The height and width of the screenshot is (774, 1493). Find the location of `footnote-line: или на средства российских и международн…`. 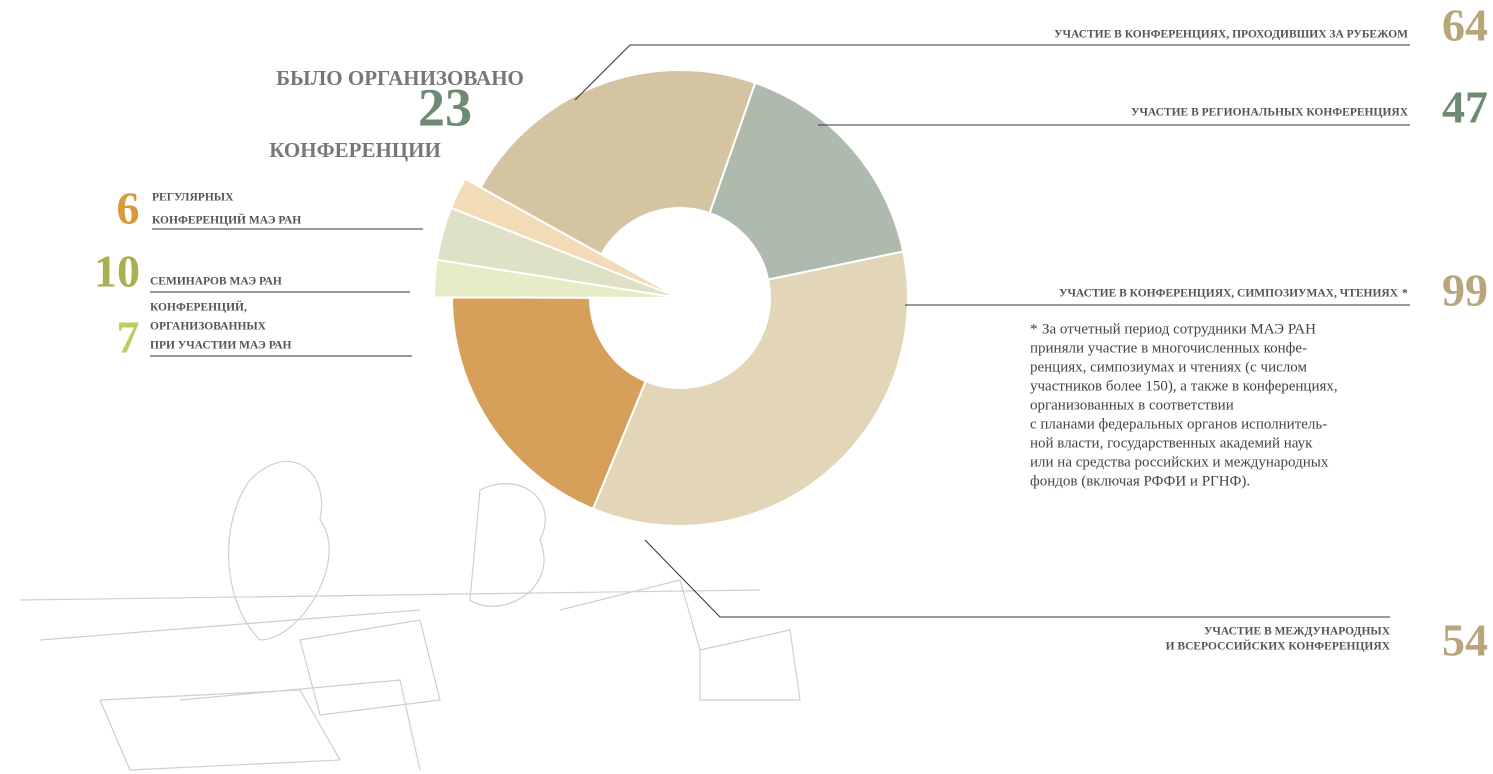

footnote-line: или на средства российских и международн… is located at coordinates (1179, 462).